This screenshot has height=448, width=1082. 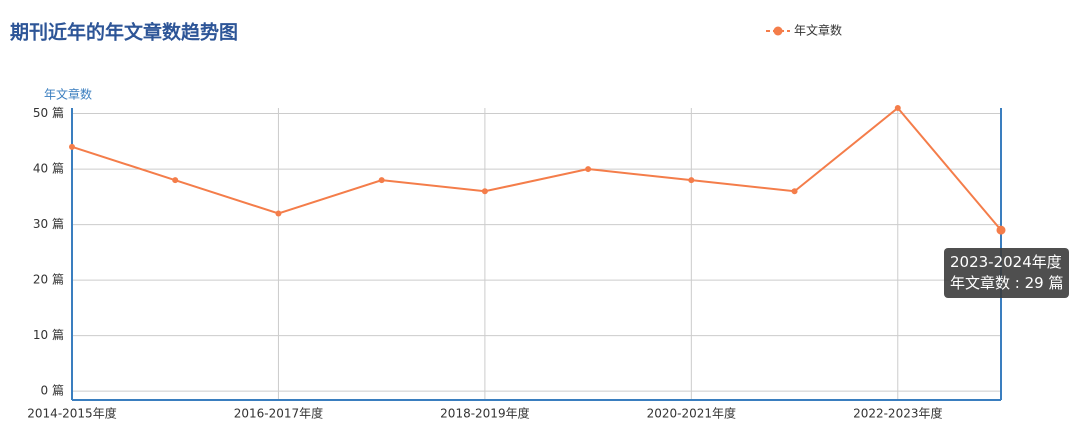 I want to click on chart-title: 期刊近年的年文章数趋势图, so click(x=124, y=32).